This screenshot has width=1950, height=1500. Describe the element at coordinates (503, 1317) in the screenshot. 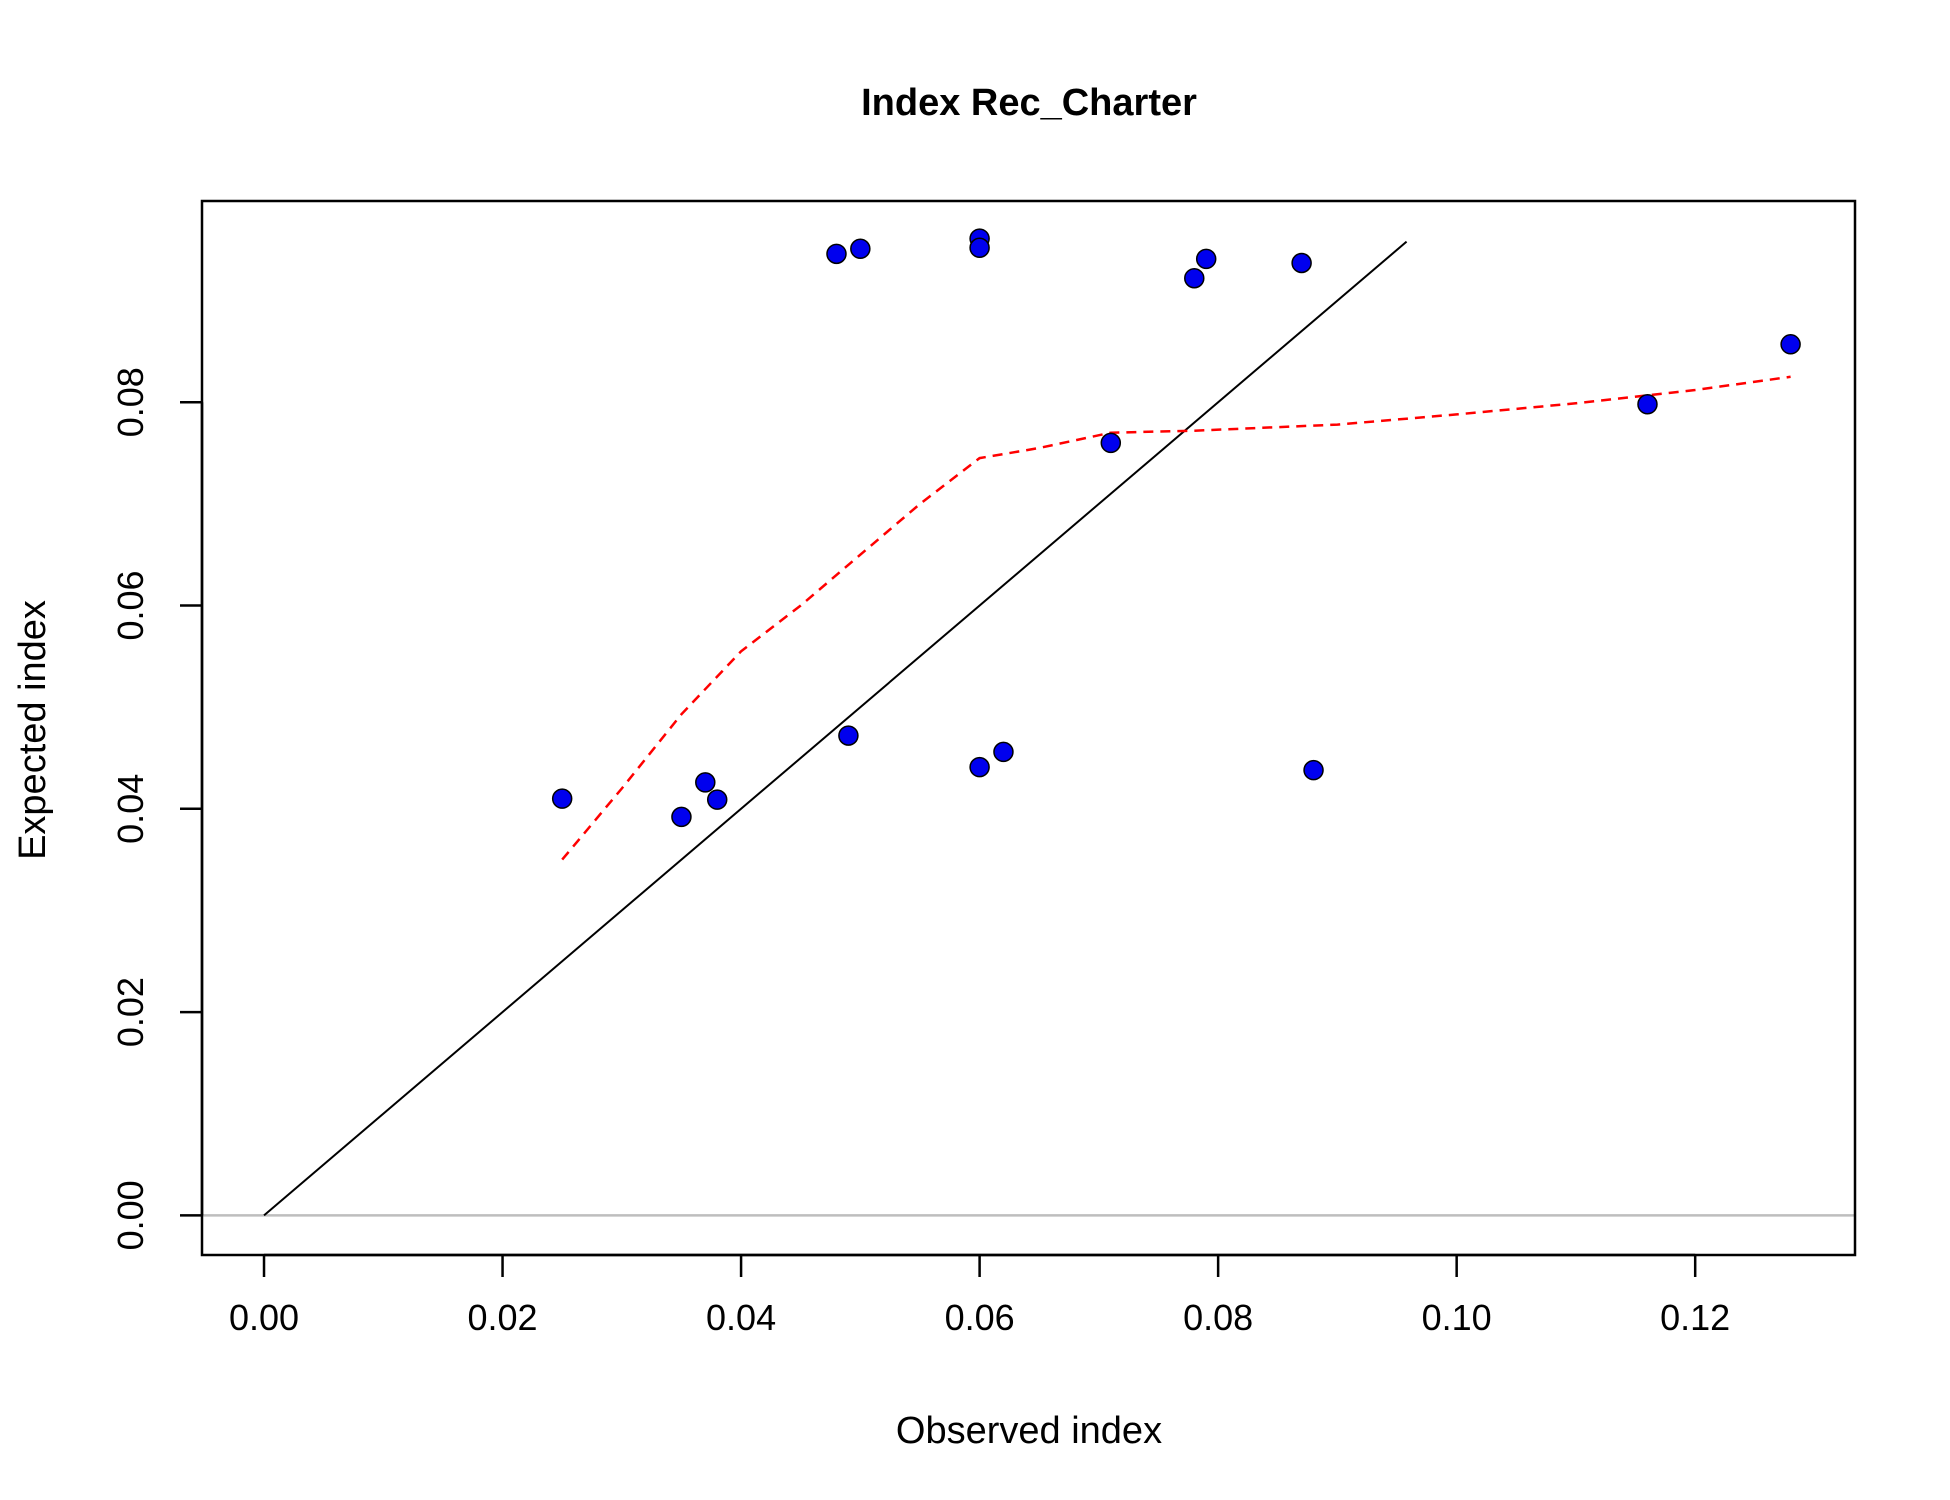

I see `x-tick-label: 0.02` at that location.